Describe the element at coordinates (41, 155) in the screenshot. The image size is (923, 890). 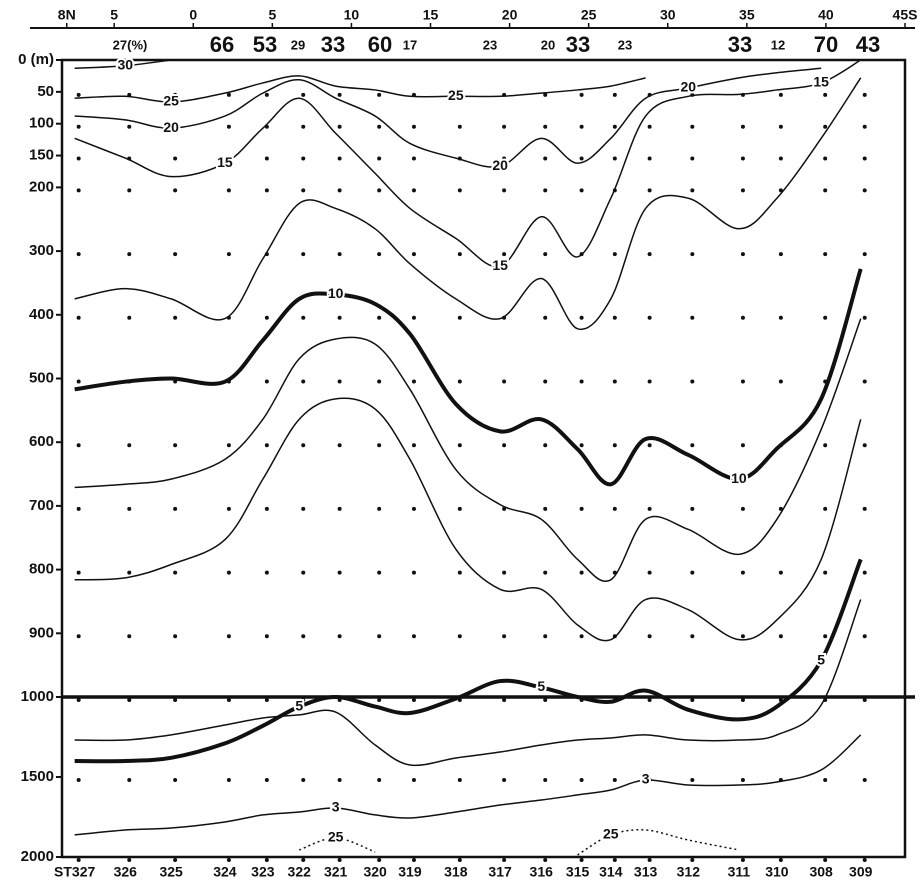
I see `y-tick-label: 150` at that location.